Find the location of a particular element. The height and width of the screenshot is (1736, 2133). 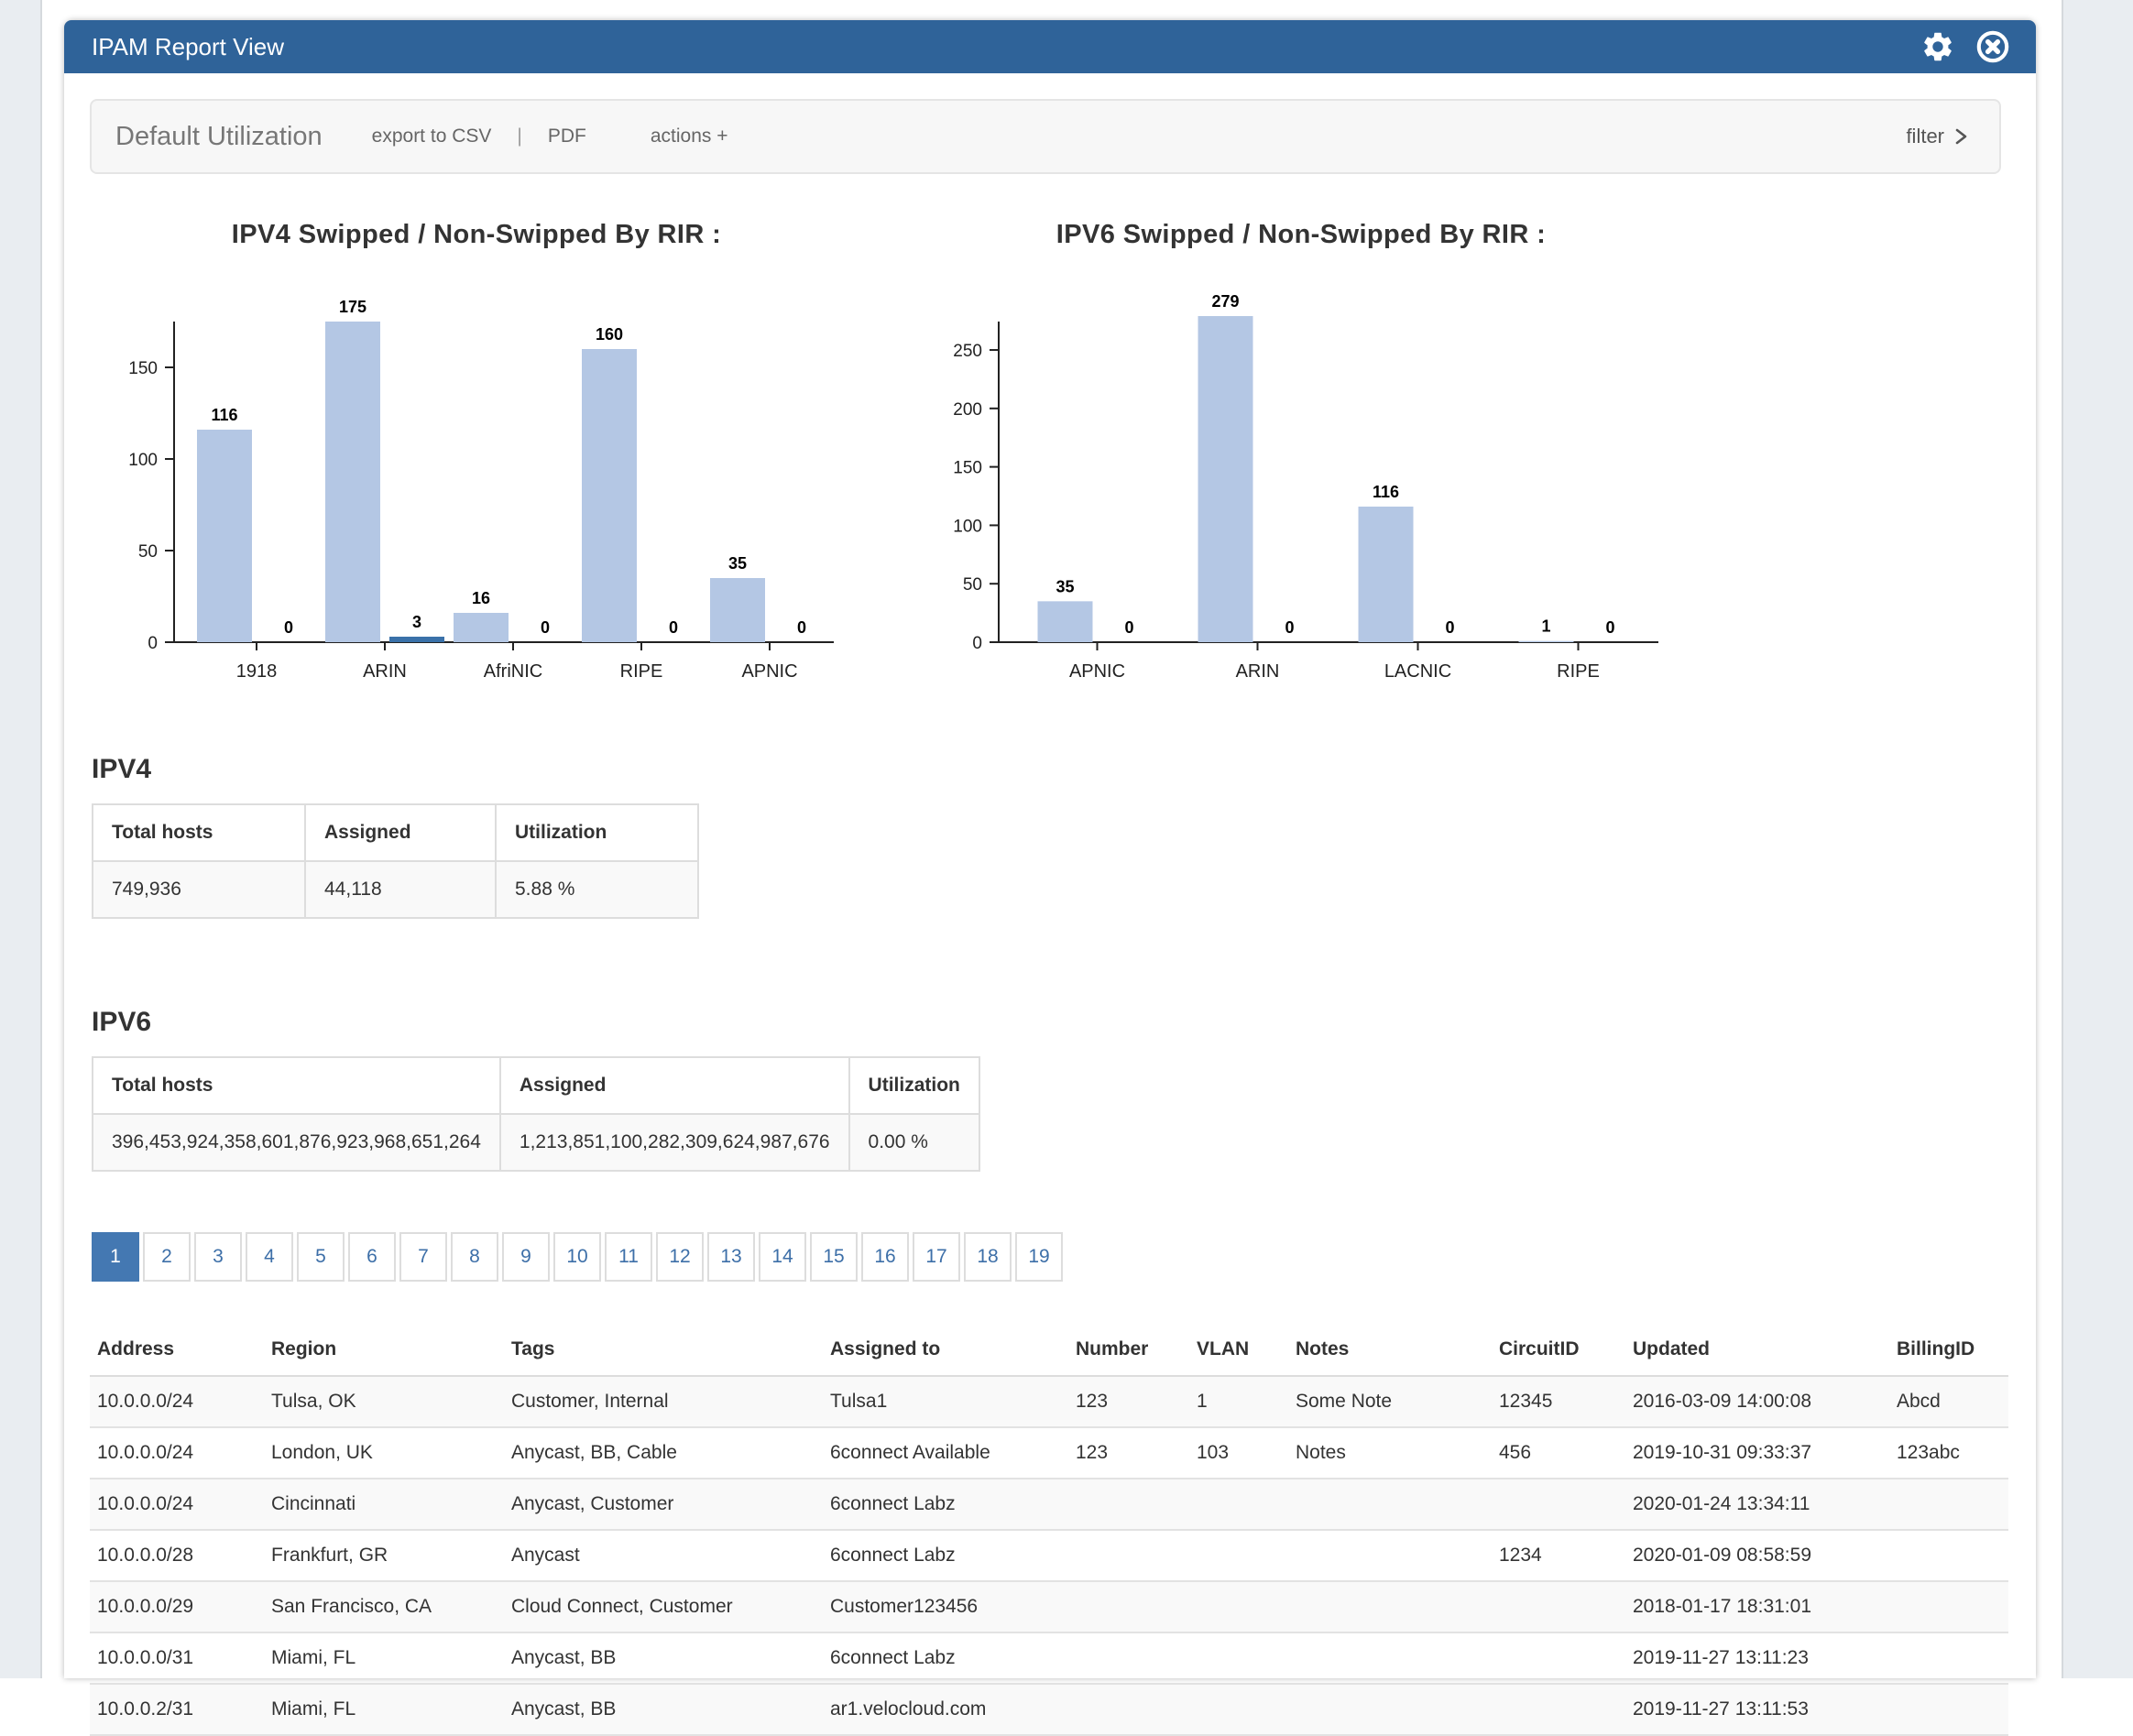

svg-text: AfriNIC is located at coordinates (513, 672).